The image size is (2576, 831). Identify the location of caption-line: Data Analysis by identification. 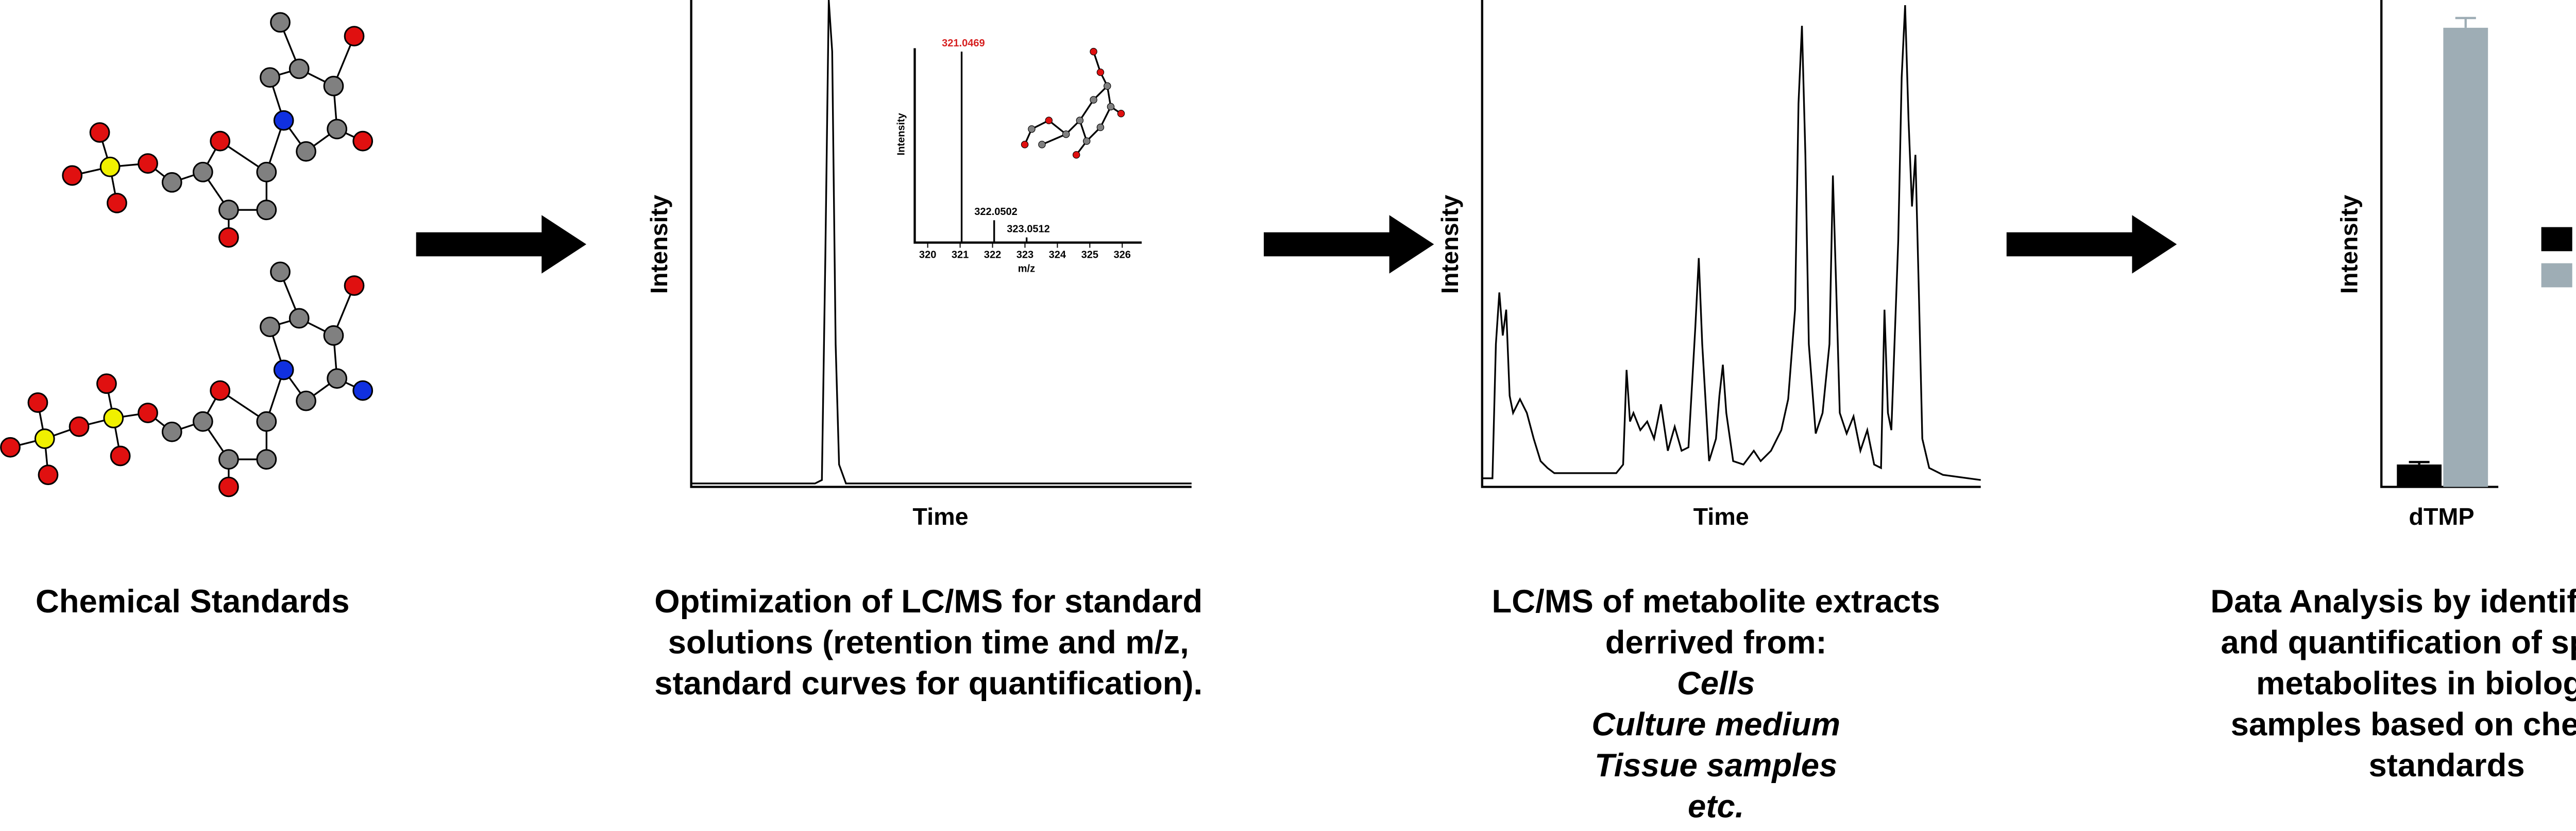
(2393, 602).